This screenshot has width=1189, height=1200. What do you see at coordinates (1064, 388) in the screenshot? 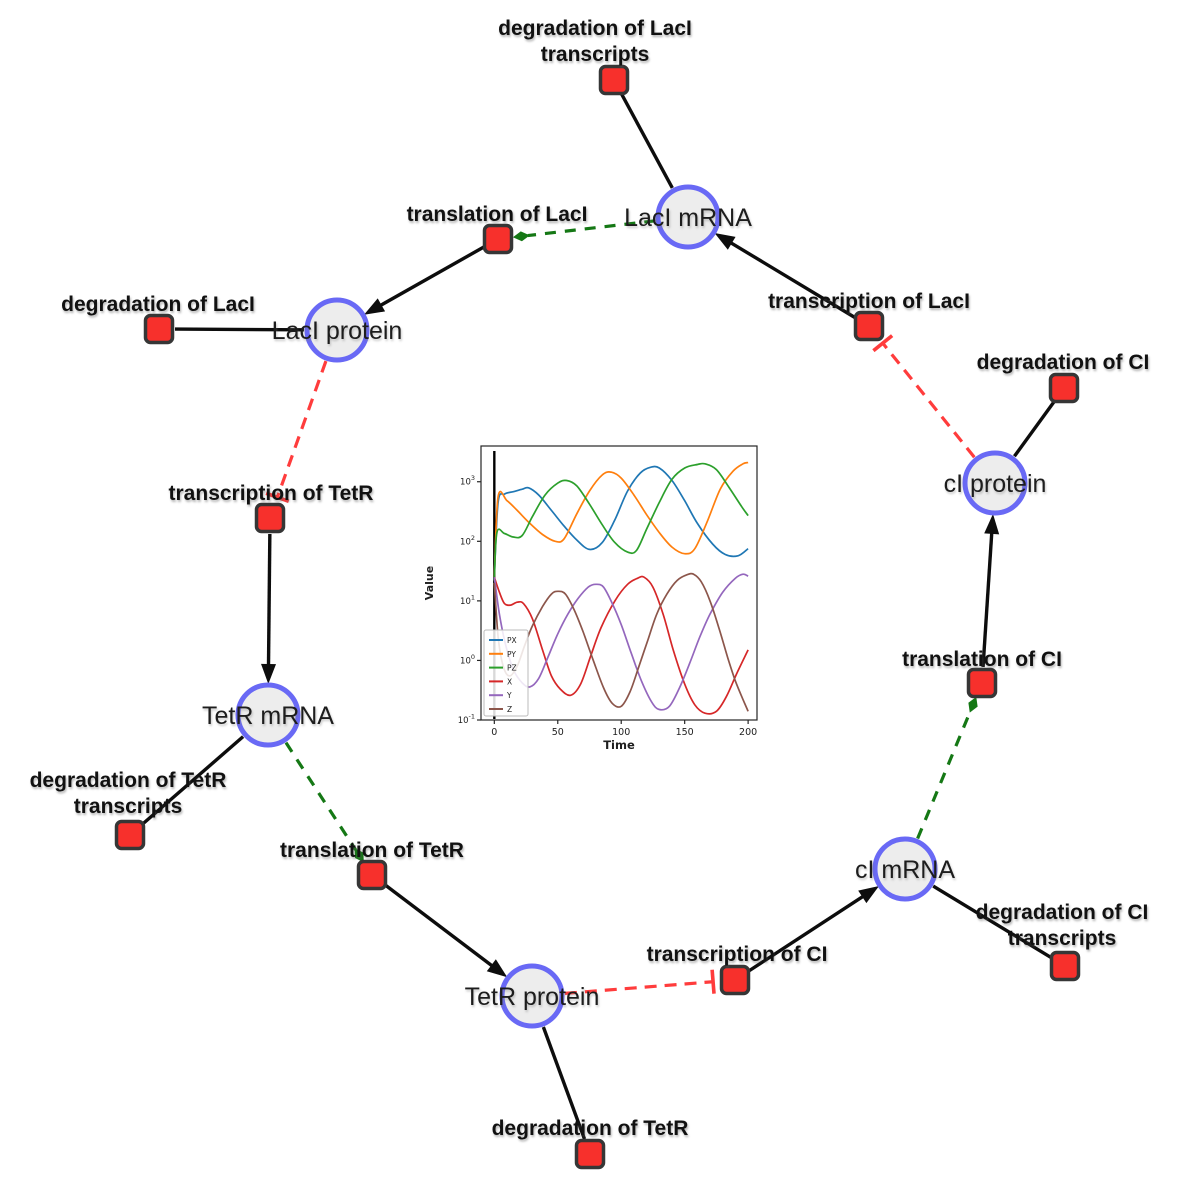
I see `reaction-node-deg-ci` at bounding box center [1064, 388].